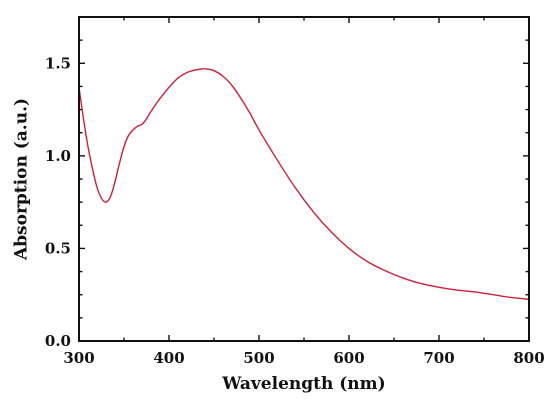  I want to click on x-tick-label: 300, so click(78, 358).